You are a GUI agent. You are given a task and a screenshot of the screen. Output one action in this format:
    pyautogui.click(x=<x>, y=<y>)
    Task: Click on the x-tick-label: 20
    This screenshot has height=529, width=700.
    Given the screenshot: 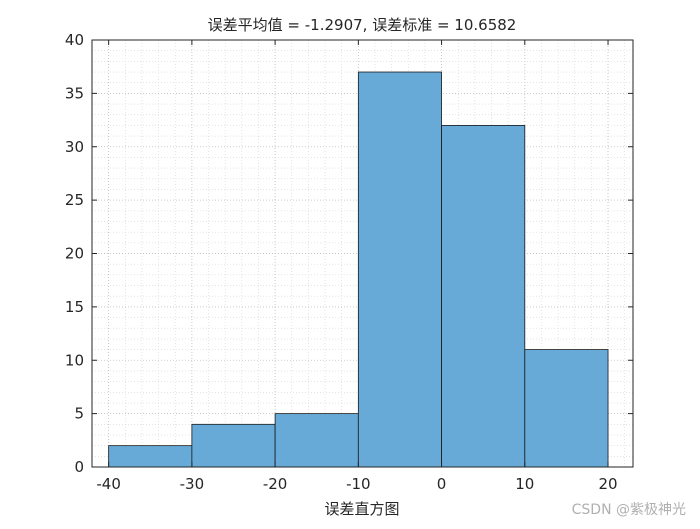 What is the action you would take?
    pyautogui.click(x=607, y=484)
    